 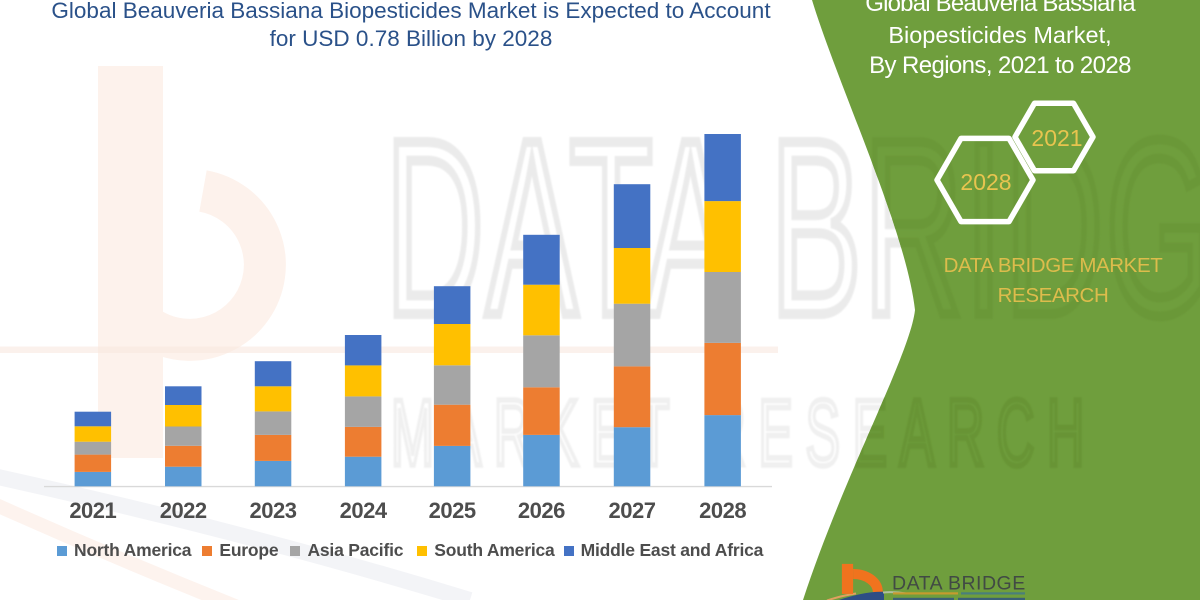 I want to click on svg-text: 2028, so click(x=985, y=182).